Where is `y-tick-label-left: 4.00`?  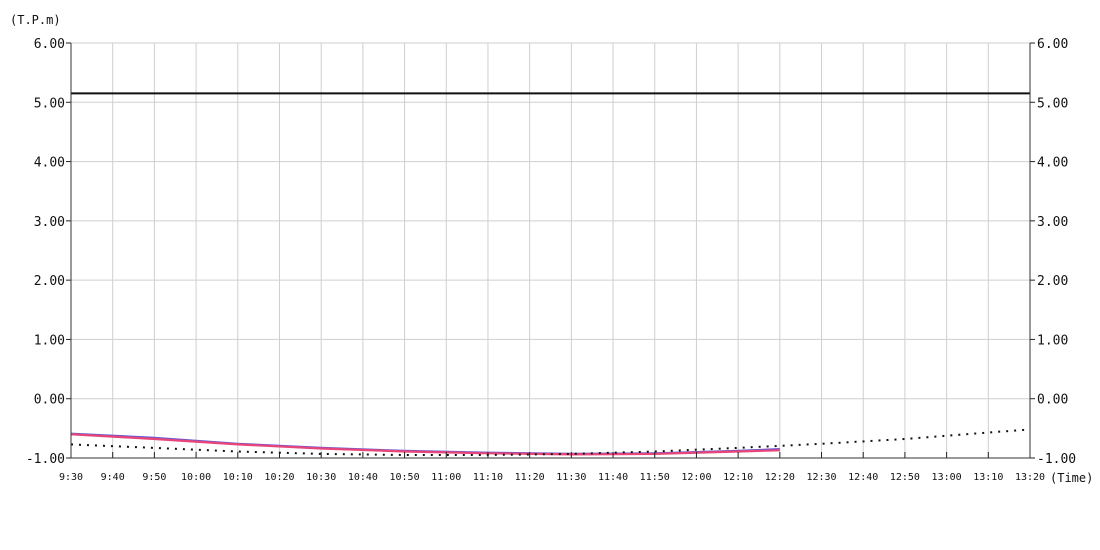 y-tick-label-left: 4.00 is located at coordinates (49, 163).